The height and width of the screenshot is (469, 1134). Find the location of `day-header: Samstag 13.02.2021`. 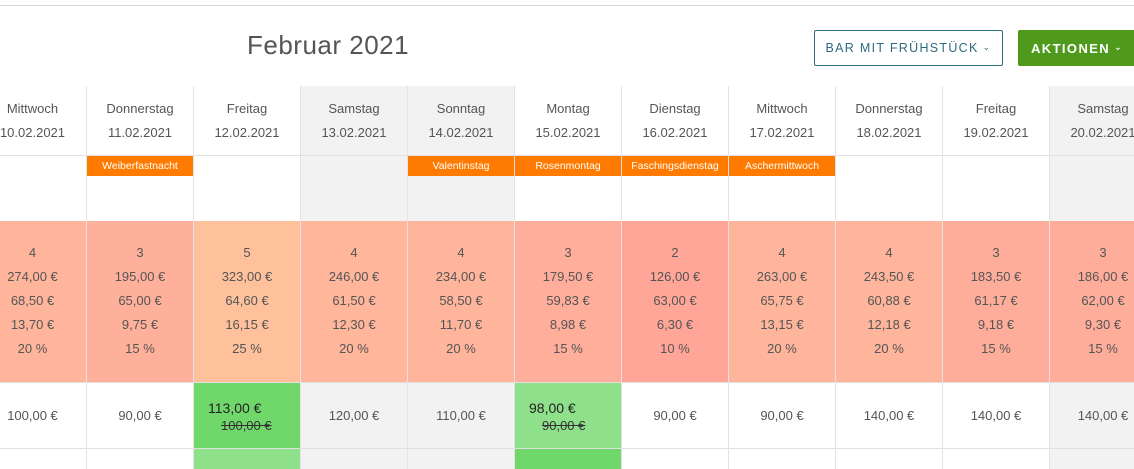

day-header: Samstag 13.02.2021 is located at coordinates (354, 120).